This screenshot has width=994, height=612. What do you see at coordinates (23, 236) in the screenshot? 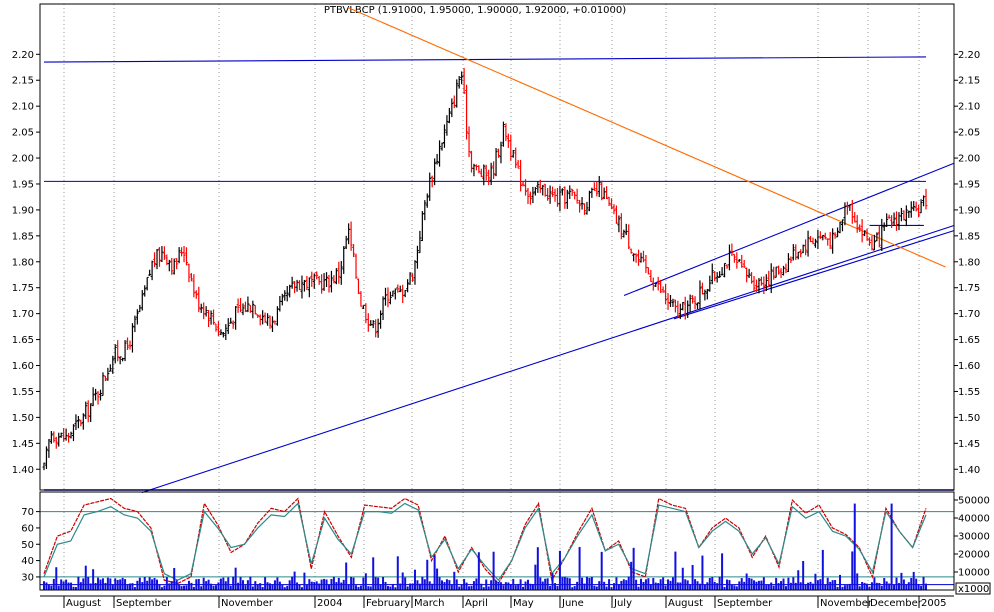
I see `price-tick-label-left: 1.85` at bounding box center [23, 236].